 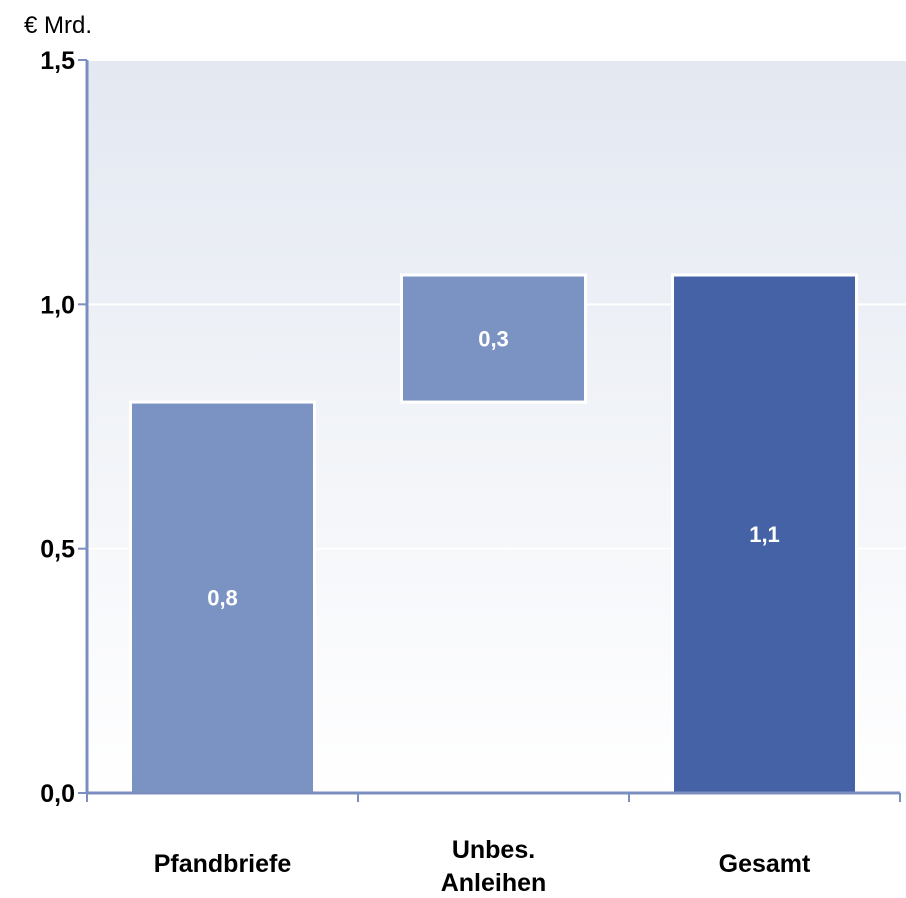 I want to click on y-tick-label: 0,0, so click(x=57, y=794).